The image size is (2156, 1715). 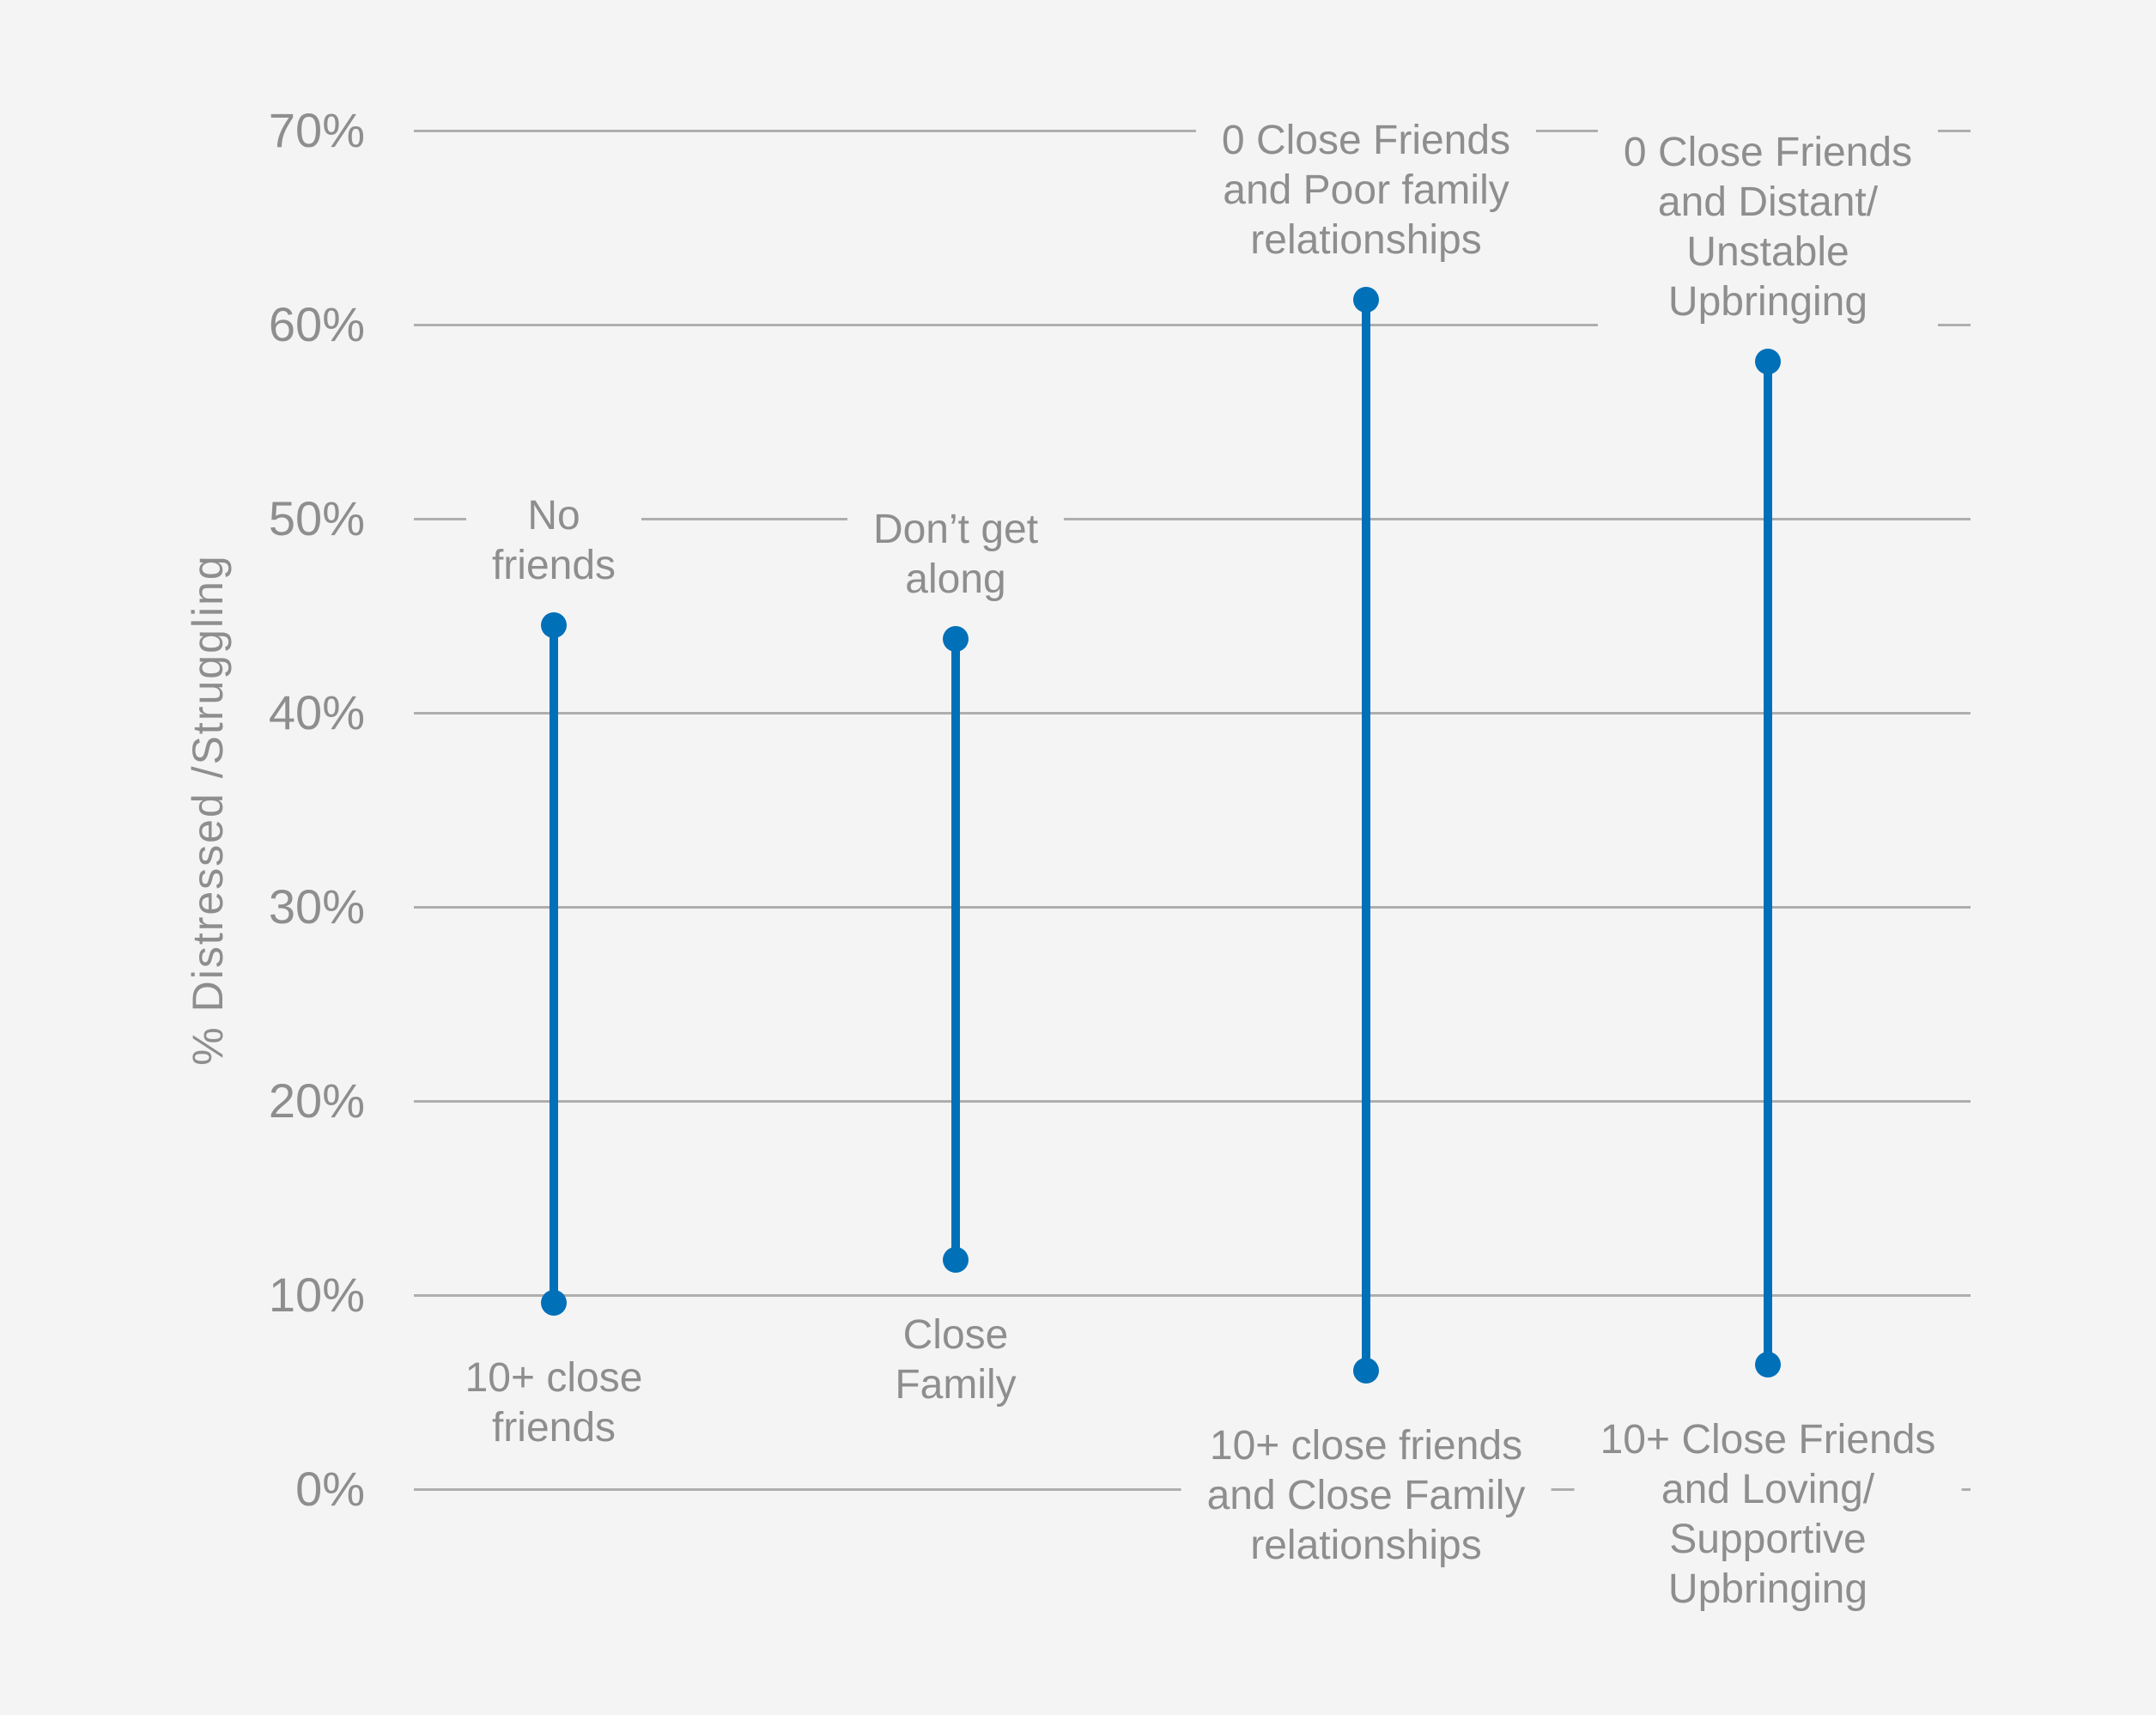 I want to click on label-line: 10+ close friends, so click(x=1366, y=1446).